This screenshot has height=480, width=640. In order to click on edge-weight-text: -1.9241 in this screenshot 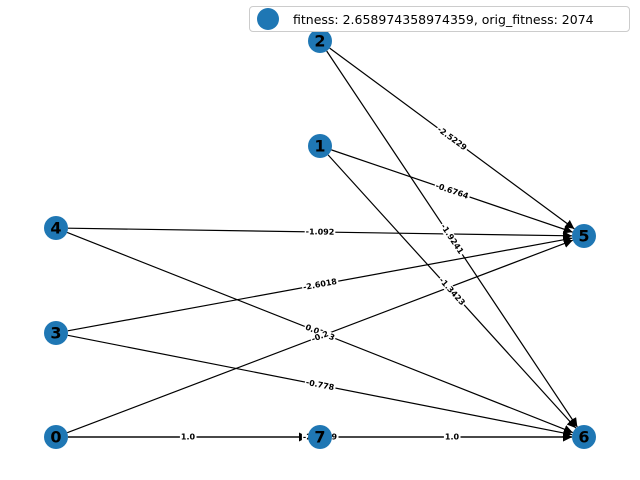, I will do `click(452, 239)`.